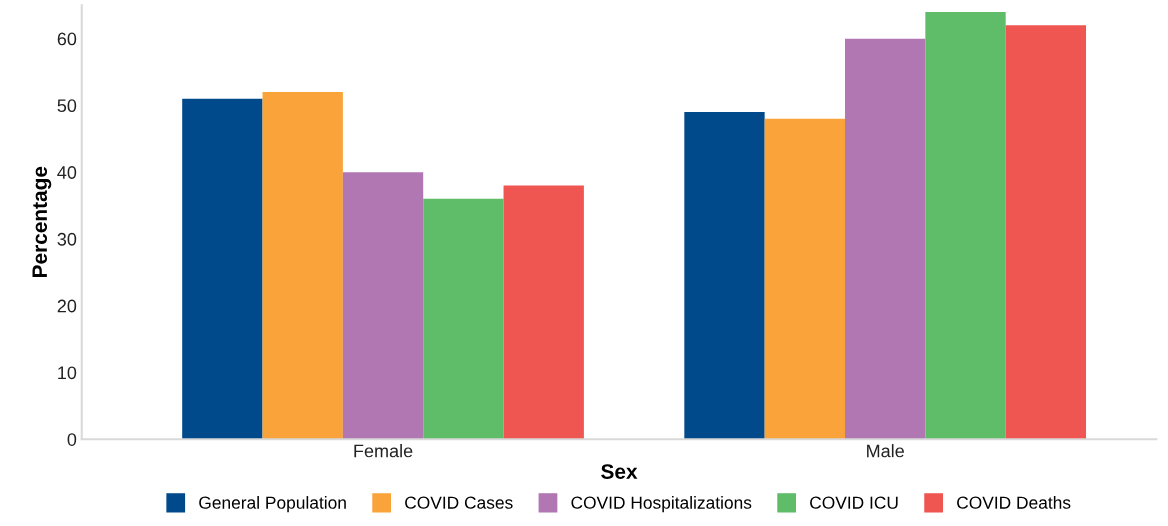 Image resolution: width=1168 pixels, height=526 pixels. What do you see at coordinates (42, 221) in the screenshot?
I see `y-axis-title: Percentage` at bounding box center [42, 221].